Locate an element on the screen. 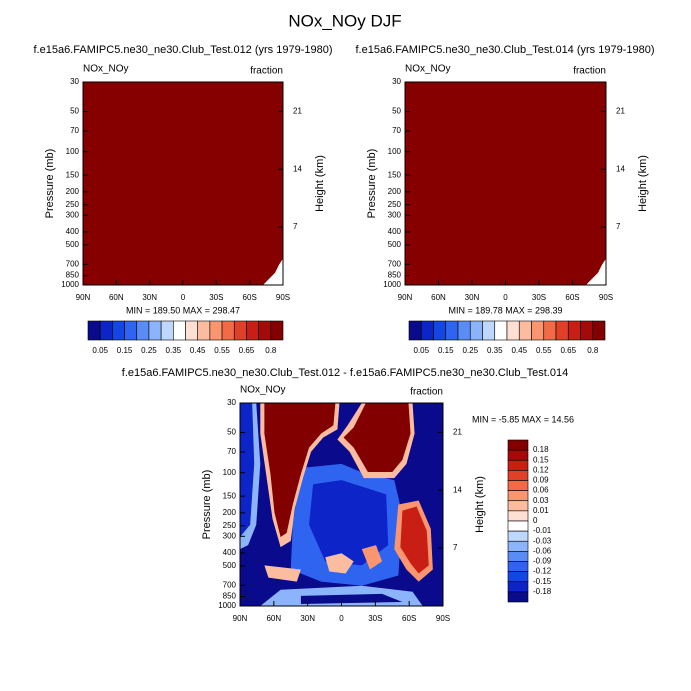 This screenshot has height=691, width=691. y2-tick-label: 21 is located at coordinates (297, 110).